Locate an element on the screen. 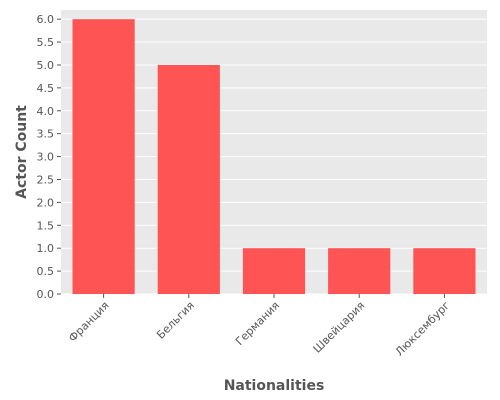  y-tick-label: 0.0 is located at coordinates (46, 294).